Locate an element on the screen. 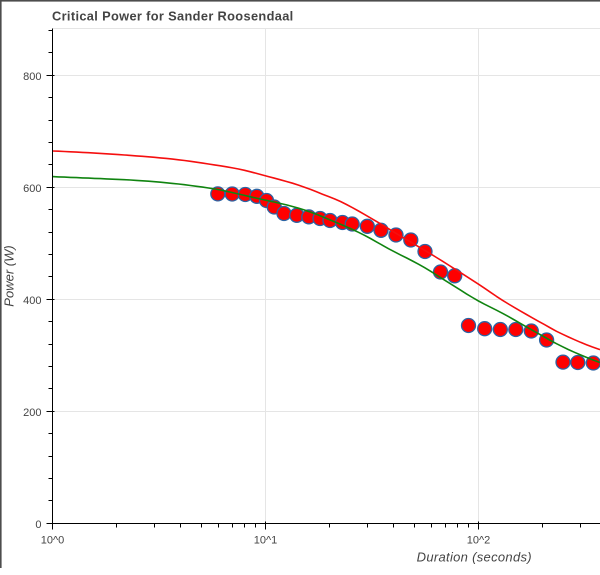 The image size is (600, 575). svg-text: 10^2 is located at coordinates (479, 541).